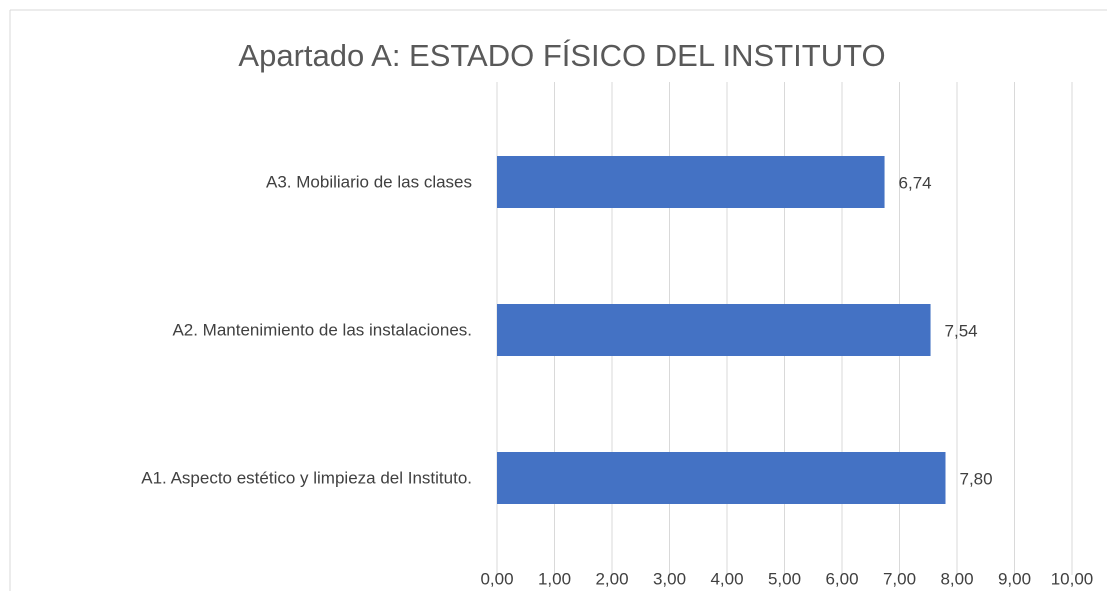 The image size is (1107, 591). Describe the element at coordinates (561, 55) in the screenshot. I see `chart-title: Apartado A: ESTADO FÍSICO DEL INSTITUTO` at that location.